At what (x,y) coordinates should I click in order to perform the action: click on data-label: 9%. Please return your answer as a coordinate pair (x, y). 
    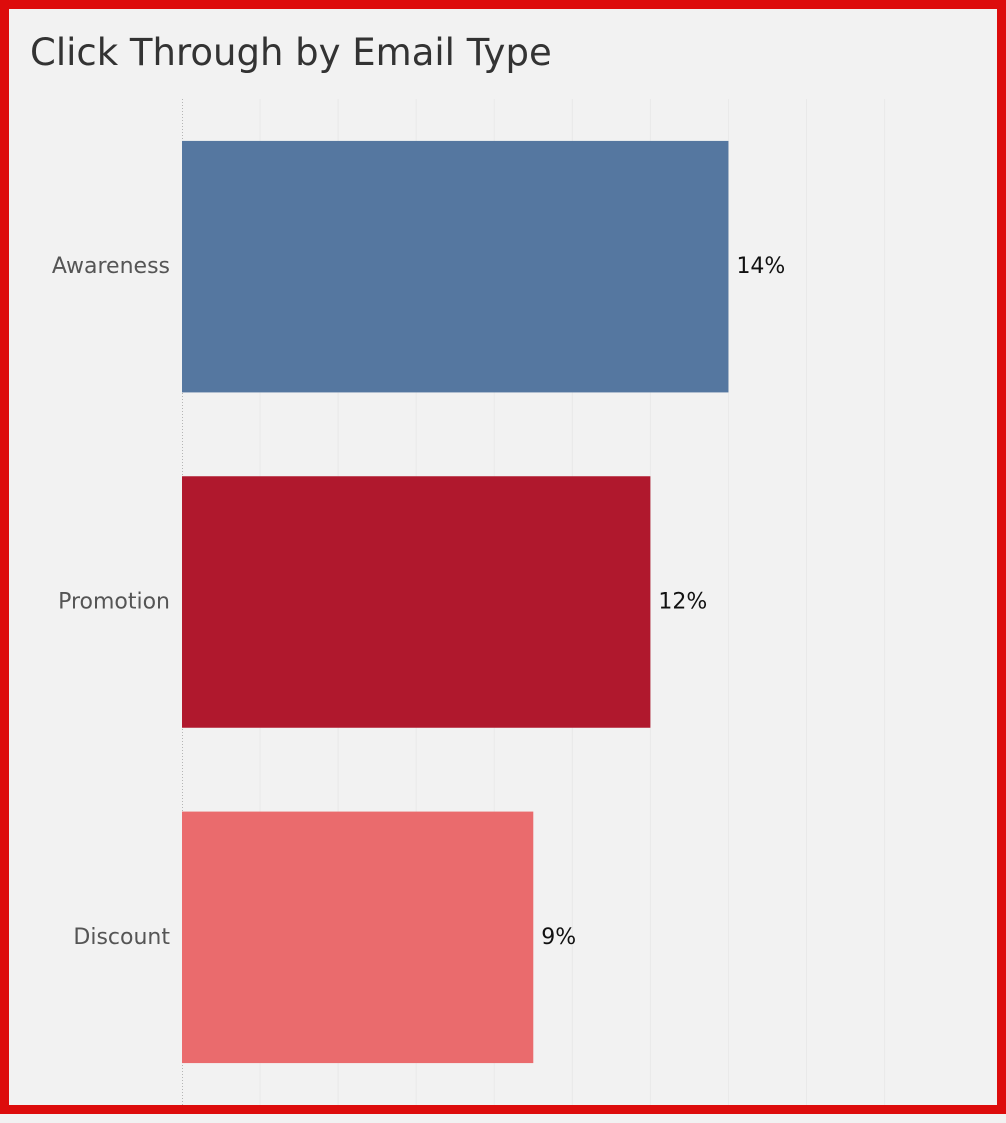
    Looking at the image, I should click on (558, 937).